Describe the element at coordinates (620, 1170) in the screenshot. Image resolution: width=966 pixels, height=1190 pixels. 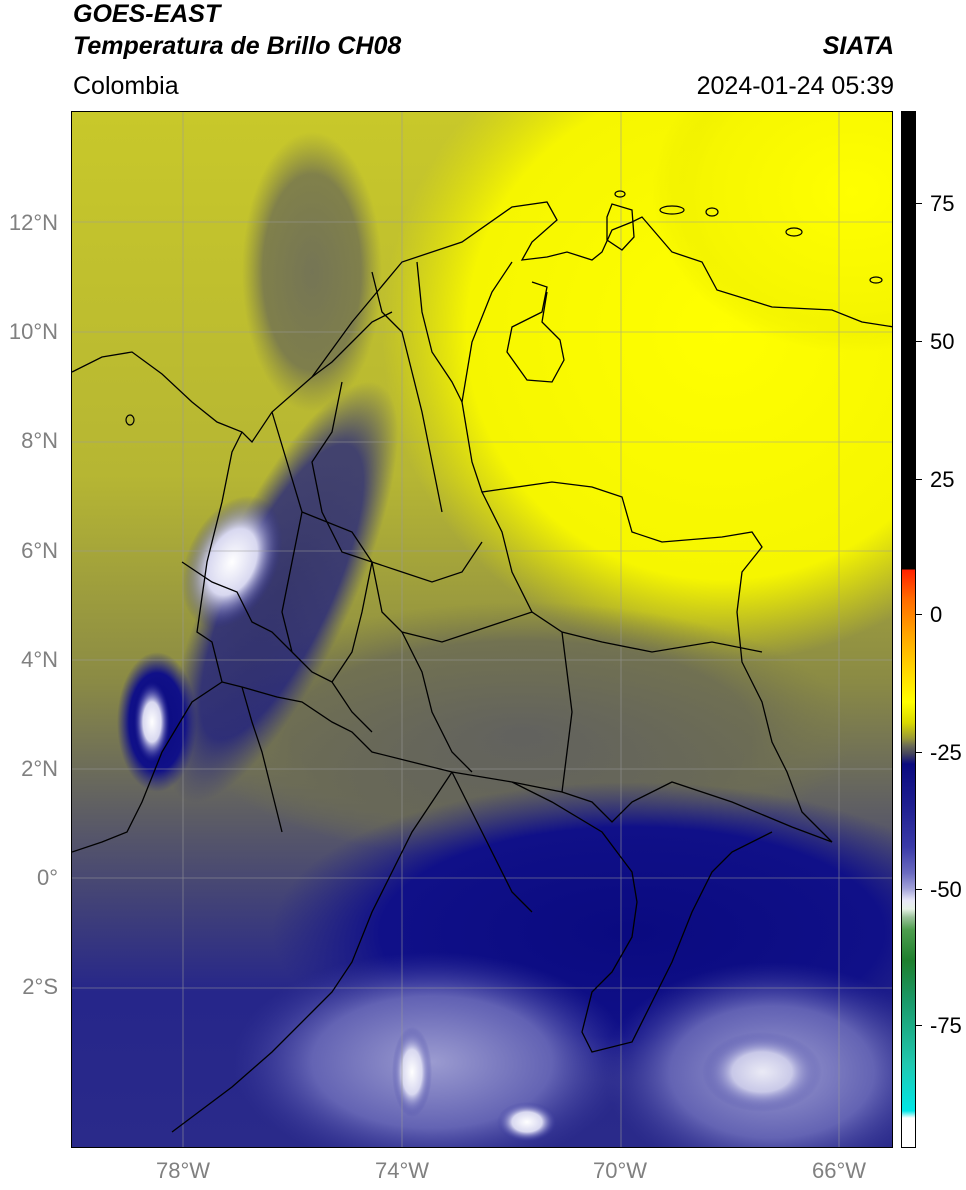
I see `lon-tick-label: 70°W` at that location.